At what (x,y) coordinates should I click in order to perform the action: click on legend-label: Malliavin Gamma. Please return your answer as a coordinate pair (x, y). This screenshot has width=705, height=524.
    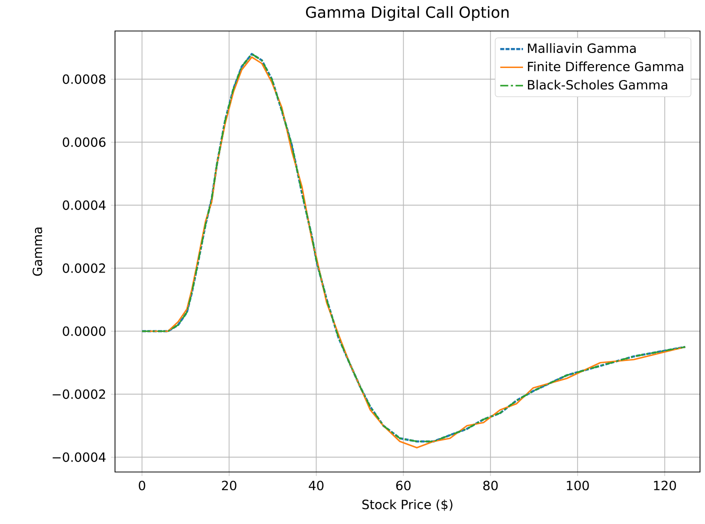
    Looking at the image, I should click on (582, 48).